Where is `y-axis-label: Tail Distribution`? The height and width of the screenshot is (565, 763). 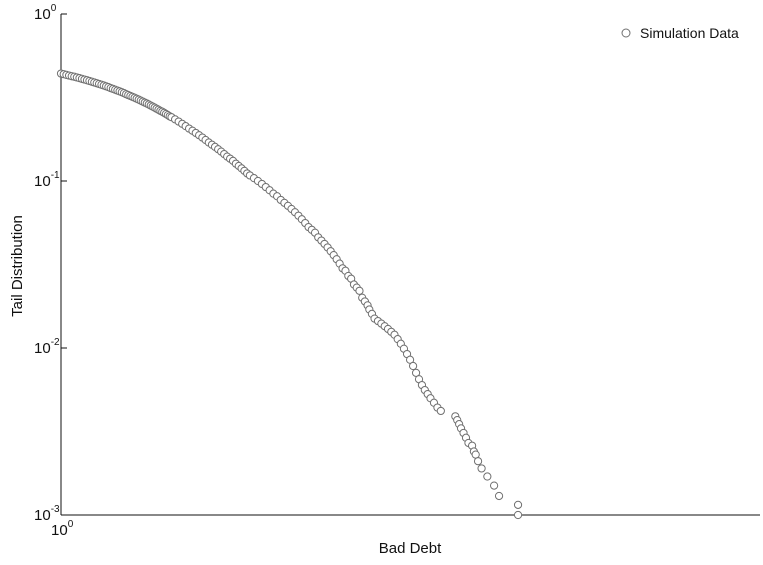 y-axis-label: Tail Distribution is located at coordinates (17, 266).